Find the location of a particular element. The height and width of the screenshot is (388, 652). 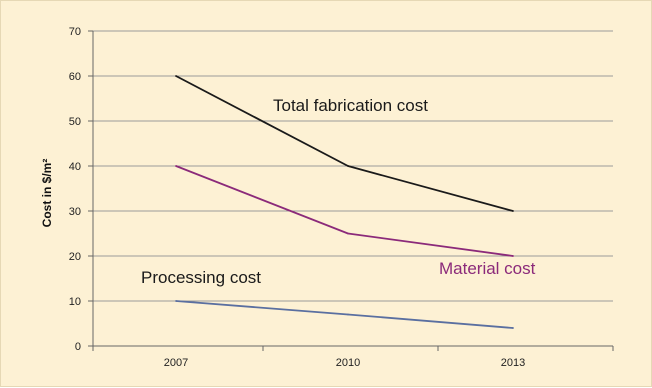

y-axis-label: Cost in $/m² is located at coordinates (47, 193).